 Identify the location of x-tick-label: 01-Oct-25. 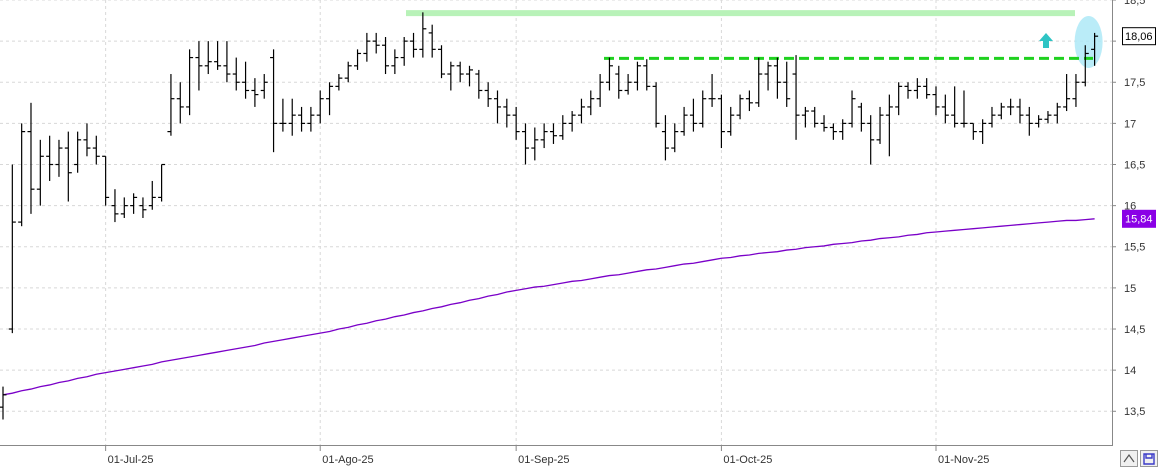
(747, 460).